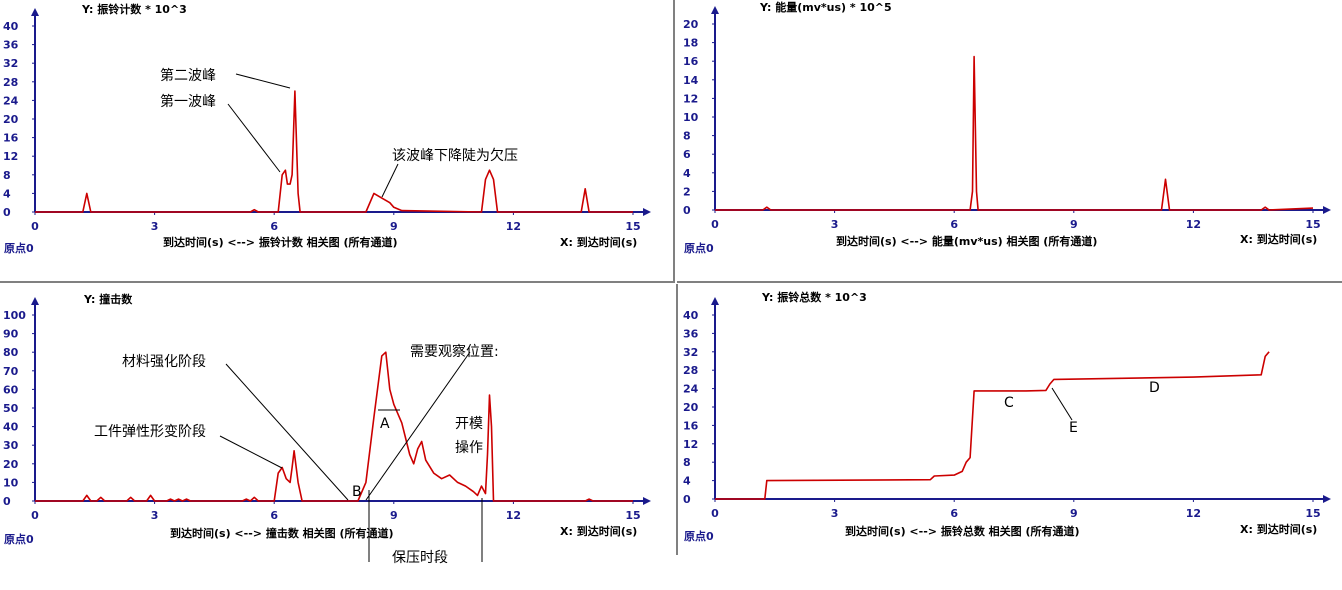  Describe the element at coordinates (814, 297) in the screenshot. I see `y-axis-label: Y: 振铃总数 * 10^3` at that location.